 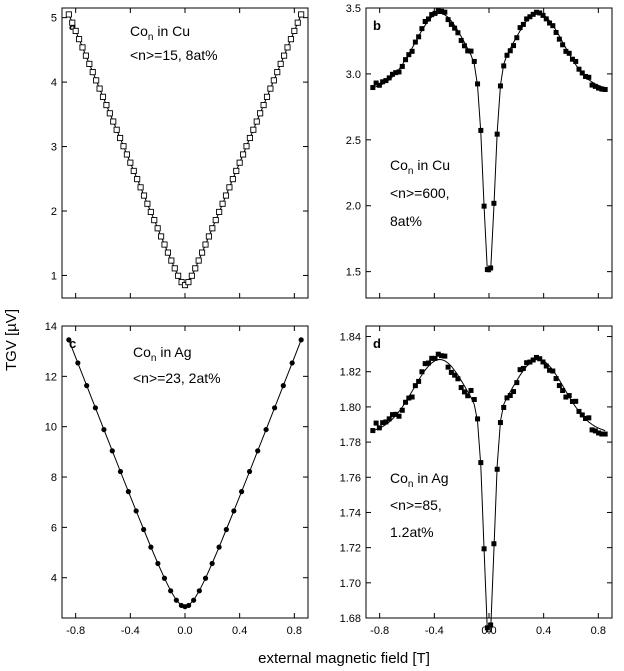 I want to click on y-tick-label: 2.5, so click(x=353, y=141).